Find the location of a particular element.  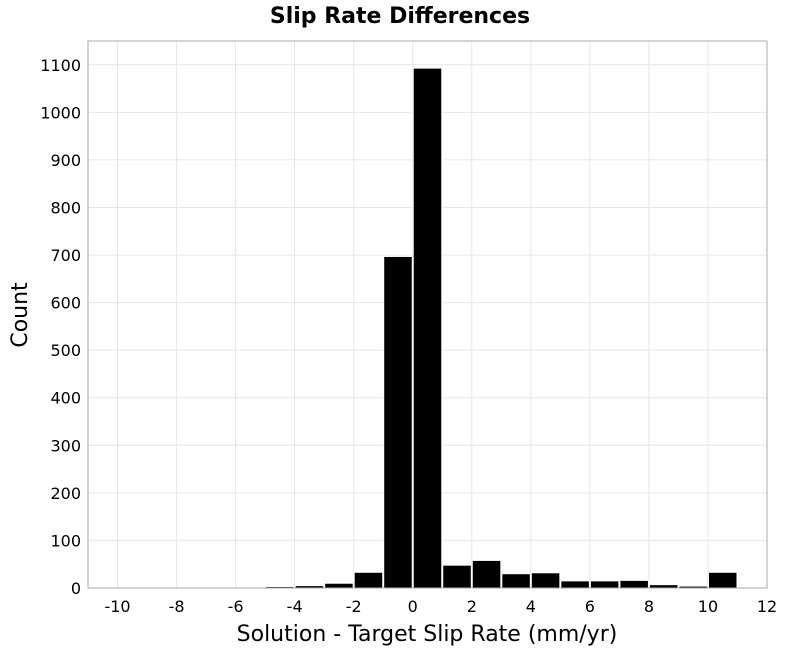

x-tick-label: -10 is located at coordinates (117, 606).